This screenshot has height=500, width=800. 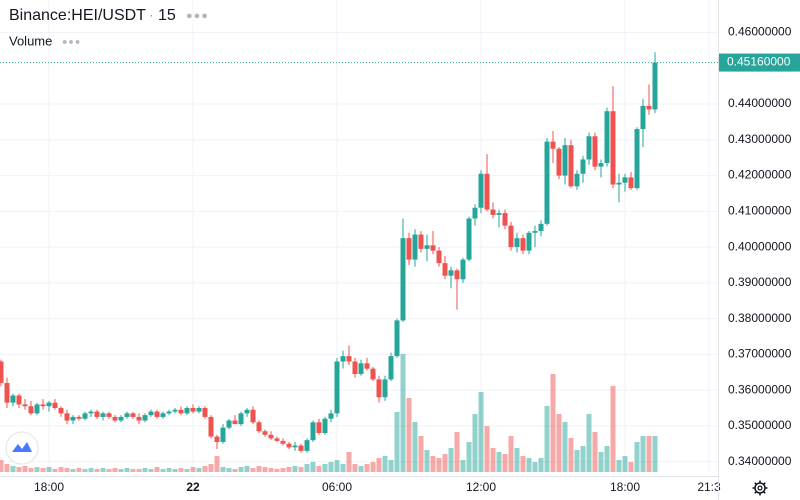 I want to click on settings-icon, so click(x=760, y=488).